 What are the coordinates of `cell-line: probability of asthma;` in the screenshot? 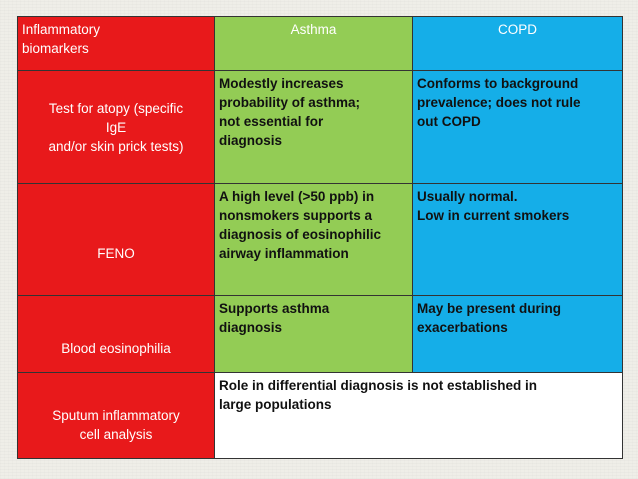 It's located at (290, 102).